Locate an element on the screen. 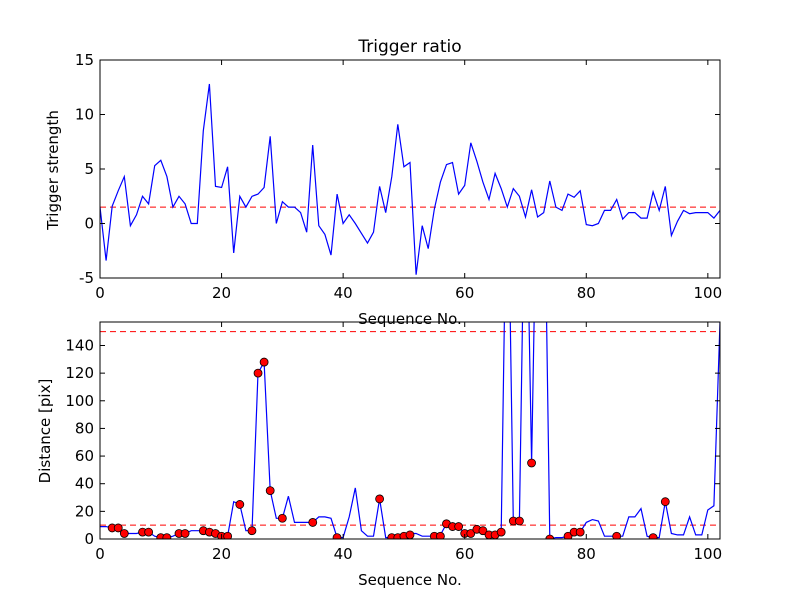  y-tick-label: 40 is located at coordinates (84, 484).